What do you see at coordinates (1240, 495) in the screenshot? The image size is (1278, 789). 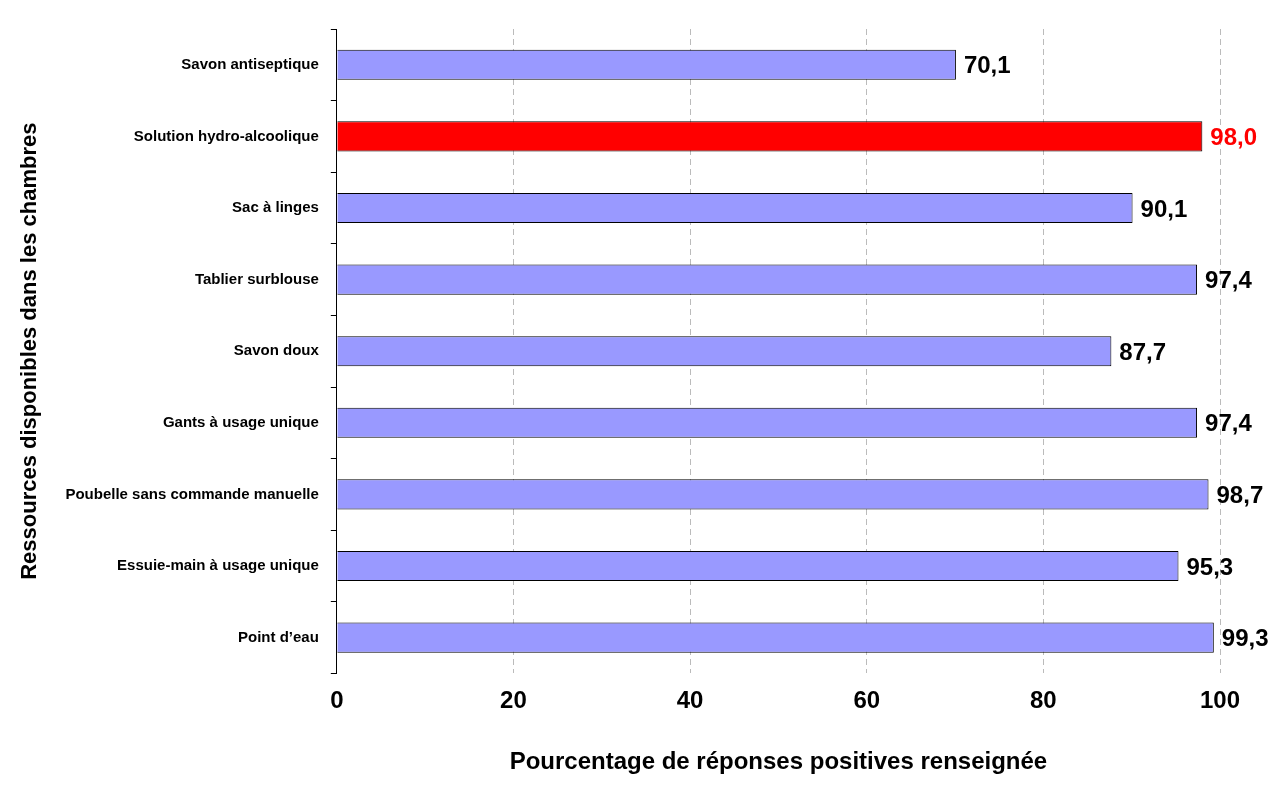 I see `data-label: 98,7` at bounding box center [1240, 495].